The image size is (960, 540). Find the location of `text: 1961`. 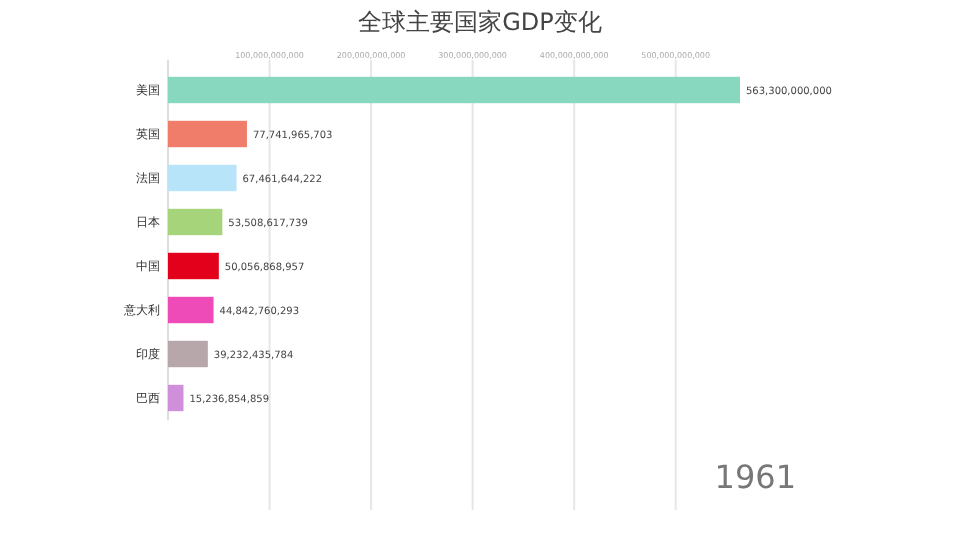

text: 1961 is located at coordinates (755, 477).